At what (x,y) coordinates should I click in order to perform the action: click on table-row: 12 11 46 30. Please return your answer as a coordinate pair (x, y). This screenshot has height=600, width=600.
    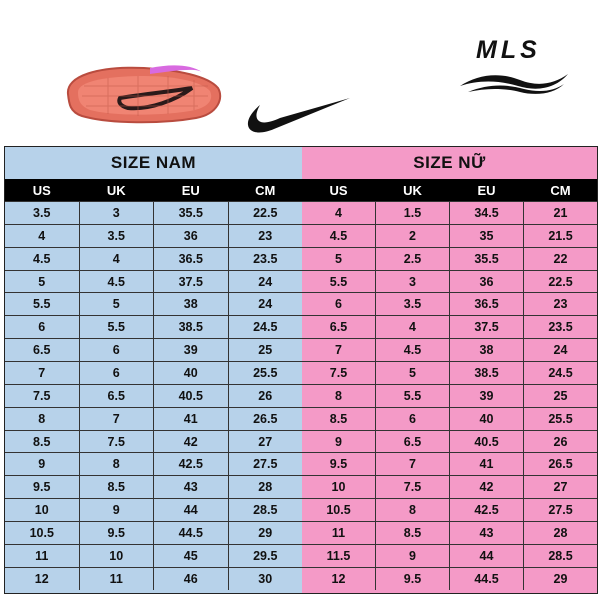
    Looking at the image, I should click on (153, 578).